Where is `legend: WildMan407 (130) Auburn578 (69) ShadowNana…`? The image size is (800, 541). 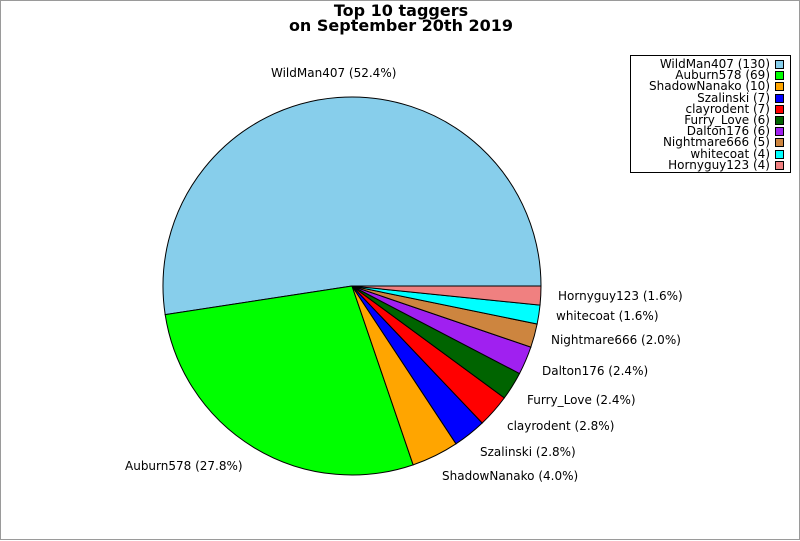 legend: WildMan407 (130) Auburn578 (69) ShadowNana… is located at coordinates (710, 114).